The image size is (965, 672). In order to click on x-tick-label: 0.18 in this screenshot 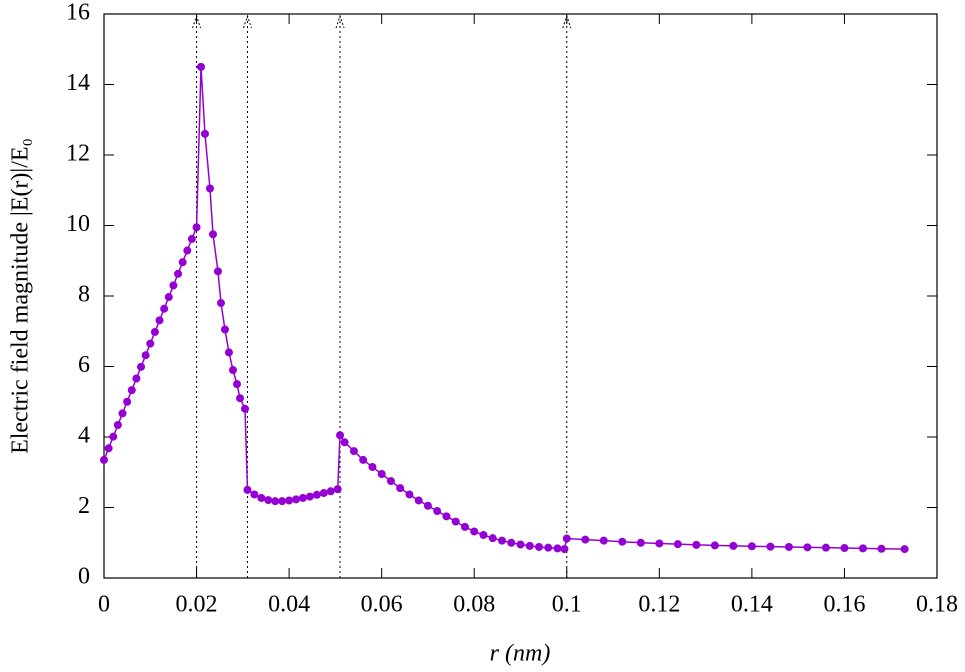, I will do `click(937, 605)`.